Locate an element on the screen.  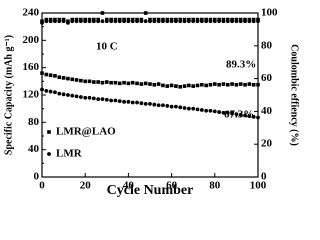
y2-tick-label: 100 is located at coordinates (269, 13).